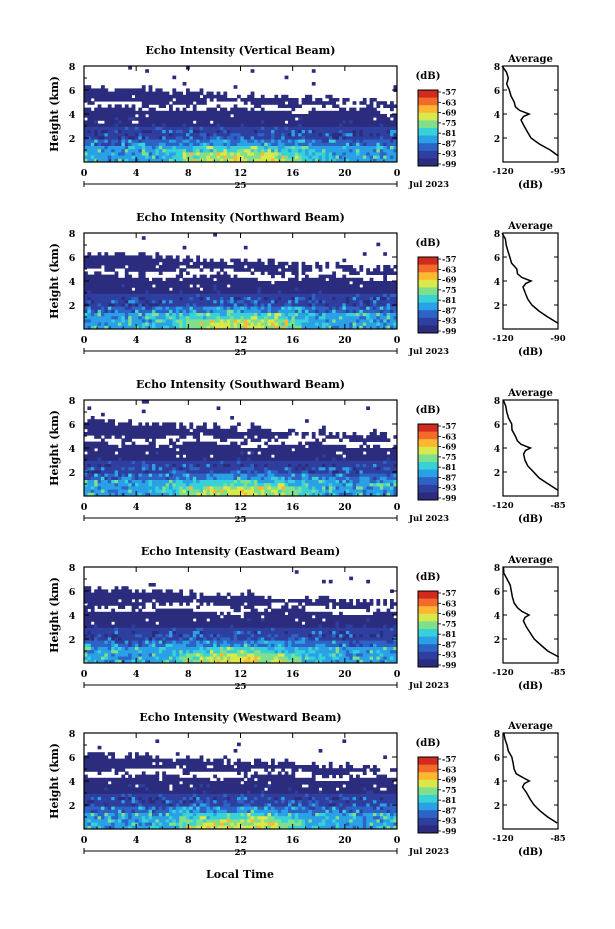 The width and height of the screenshot is (615, 929). What do you see at coordinates (428, 329) in the screenshot?
I see `colorbar-segment` at bounding box center [428, 329].